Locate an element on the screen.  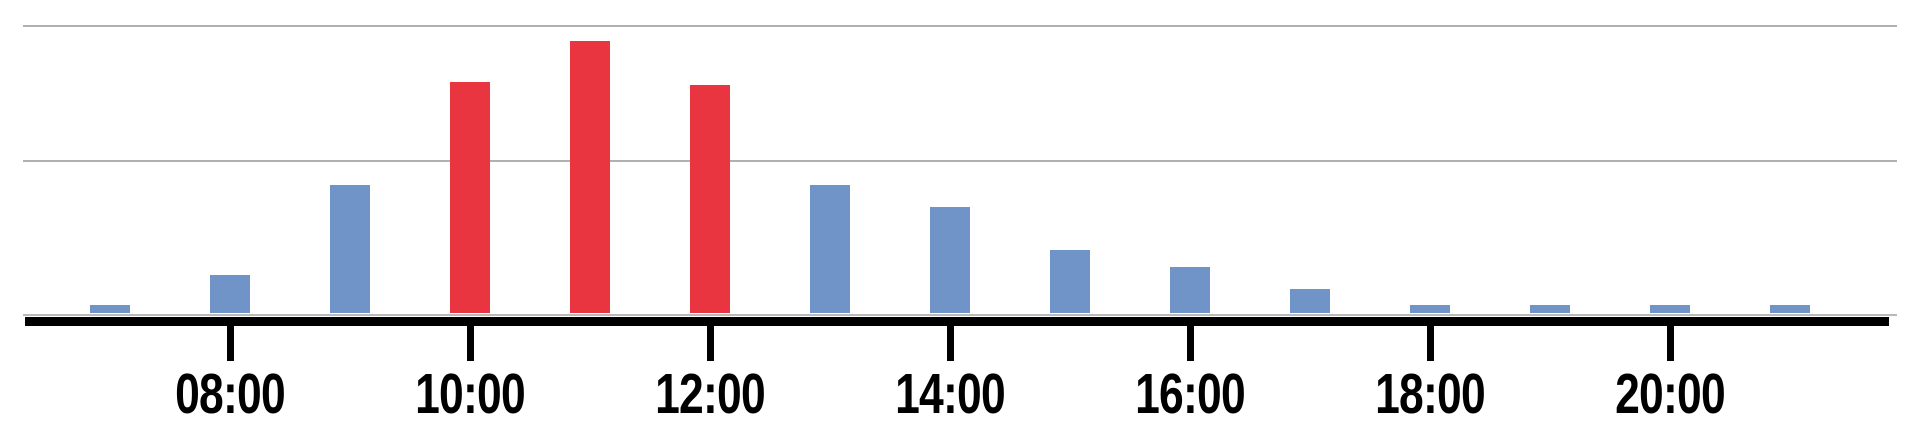
tick-label-18-00: 18:00 is located at coordinates (1430, 394).